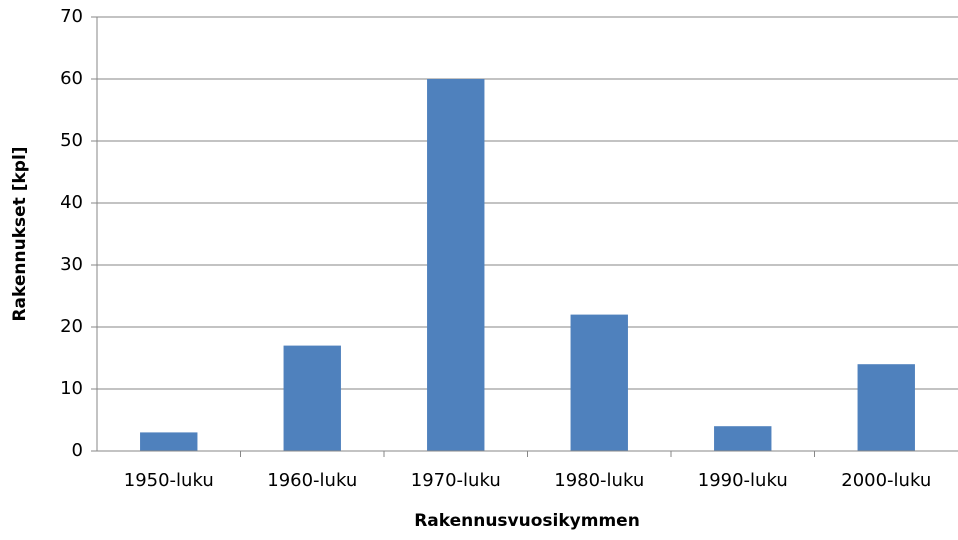 Image resolution: width=958 pixels, height=540 pixels. What do you see at coordinates (20, 233) in the screenshot?
I see `y-axis-title: Rakennukset [kpl]` at bounding box center [20, 233].